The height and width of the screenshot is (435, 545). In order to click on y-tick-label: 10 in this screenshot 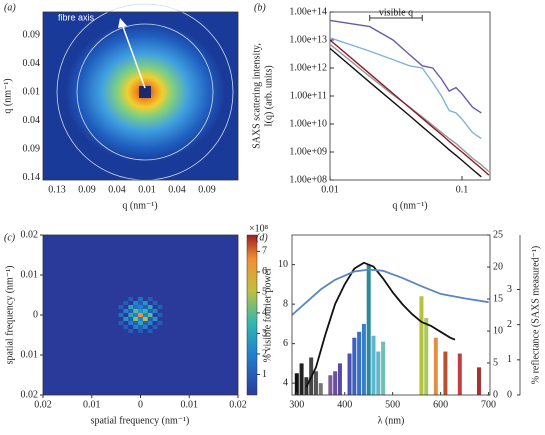, I will do `click(283, 264)`.